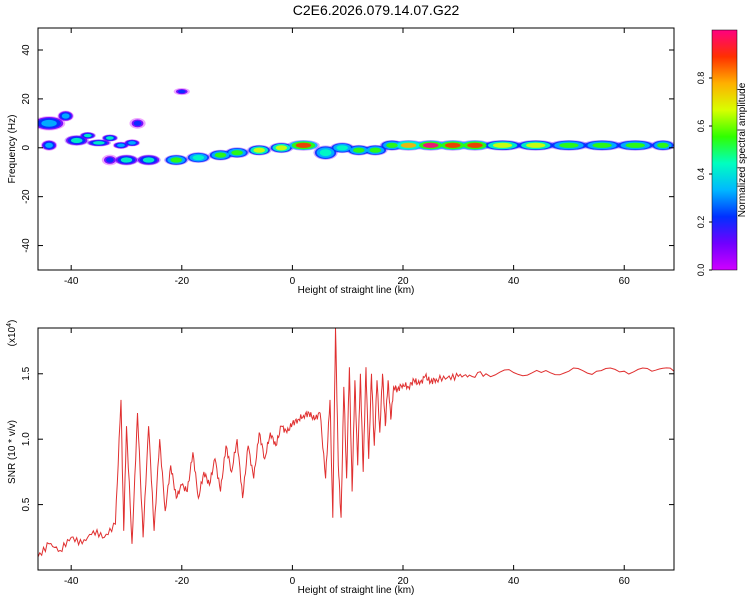 The height and width of the screenshot is (600, 750). What do you see at coordinates (701, 174) in the screenshot?
I see `colorbar-tick-label: 0.4` at bounding box center [701, 174].